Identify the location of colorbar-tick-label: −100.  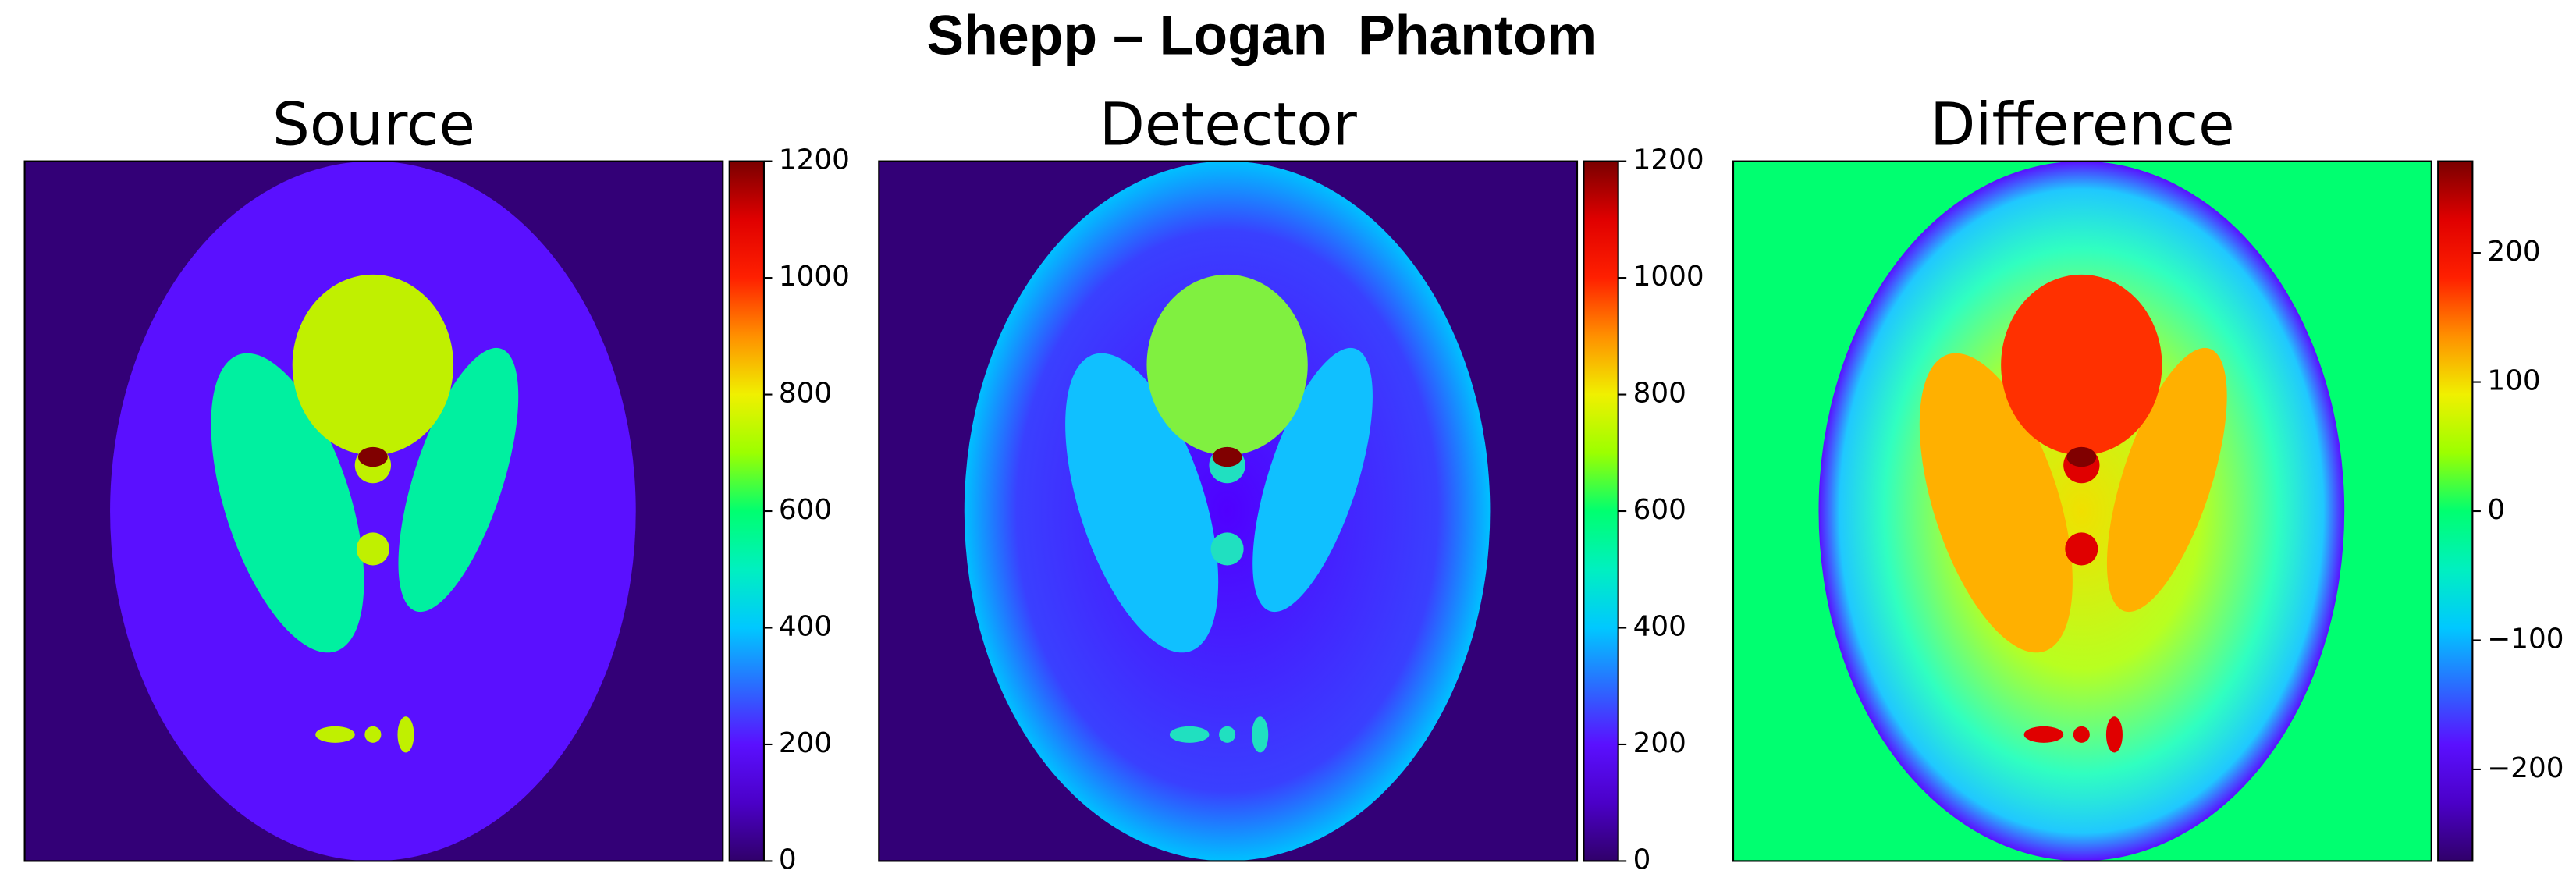
(2525, 639).